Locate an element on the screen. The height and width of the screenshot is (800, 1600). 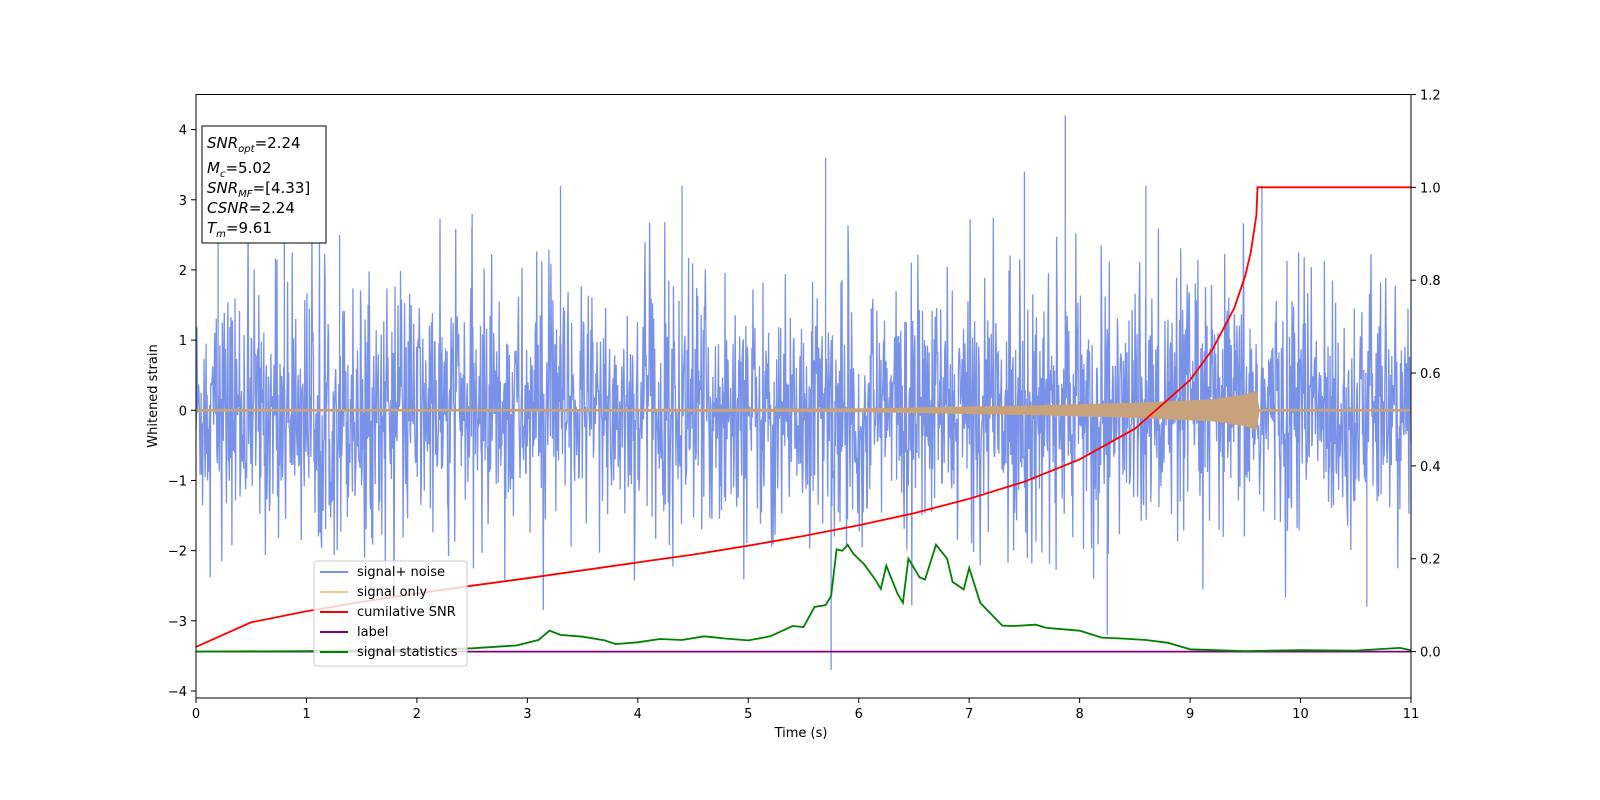
signal-statistics-series is located at coordinates (803, 597).